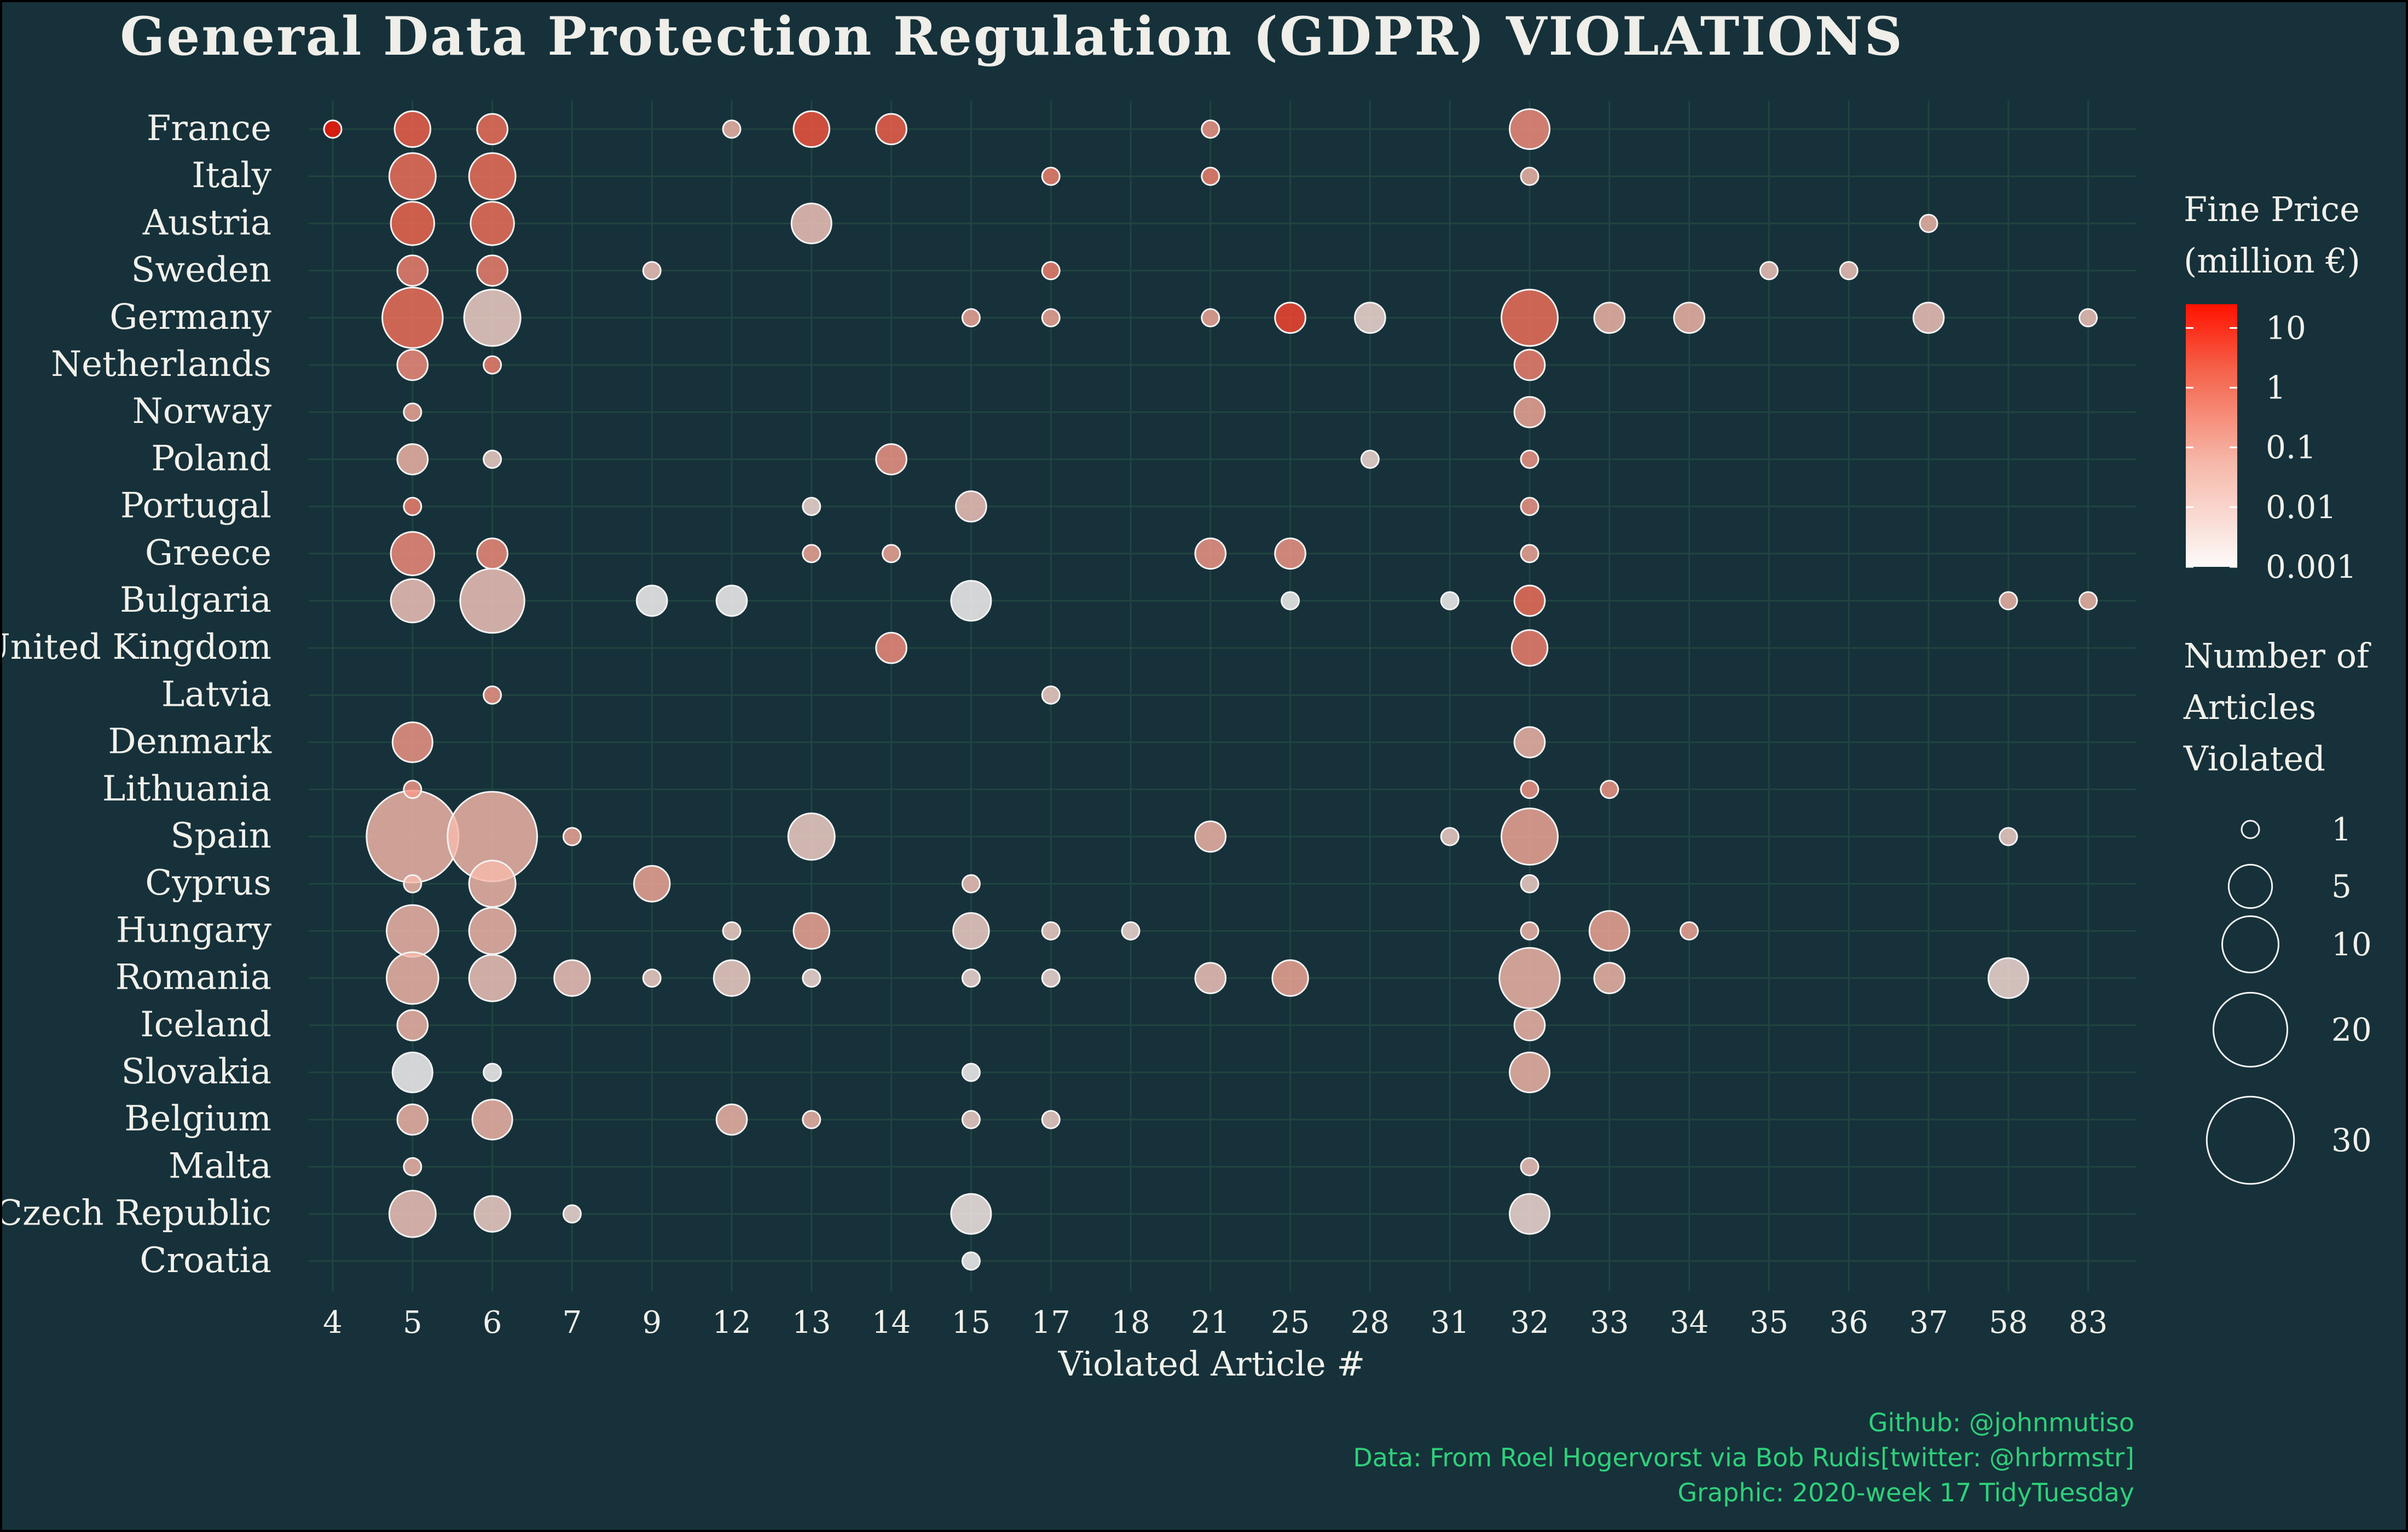 This screenshot has width=2408, height=1532. Describe the element at coordinates (2351, 1140) in the screenshot. I see `size-legend-label: 30` at that location.